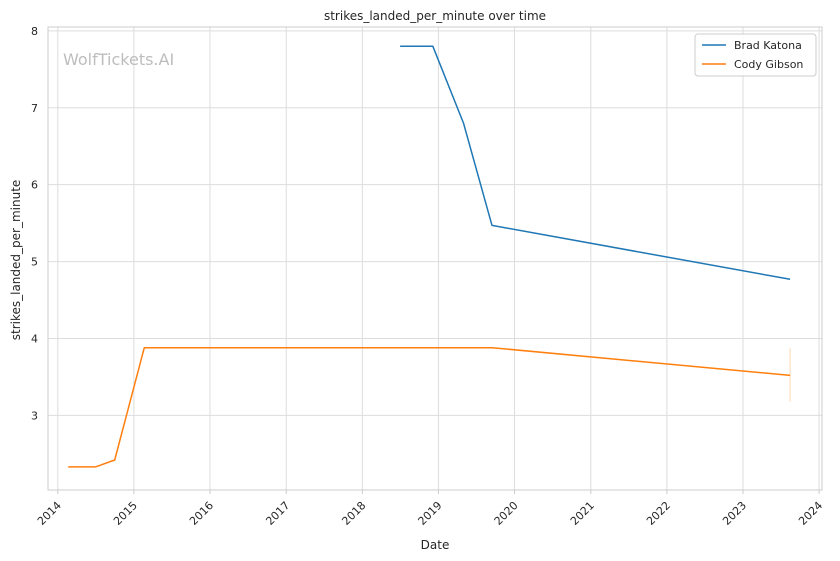 This screenshot has width=840, height=561. Describe the element at coordinates (34, 185) in the screenshot. I see `y-tick-label: 6` at that location.